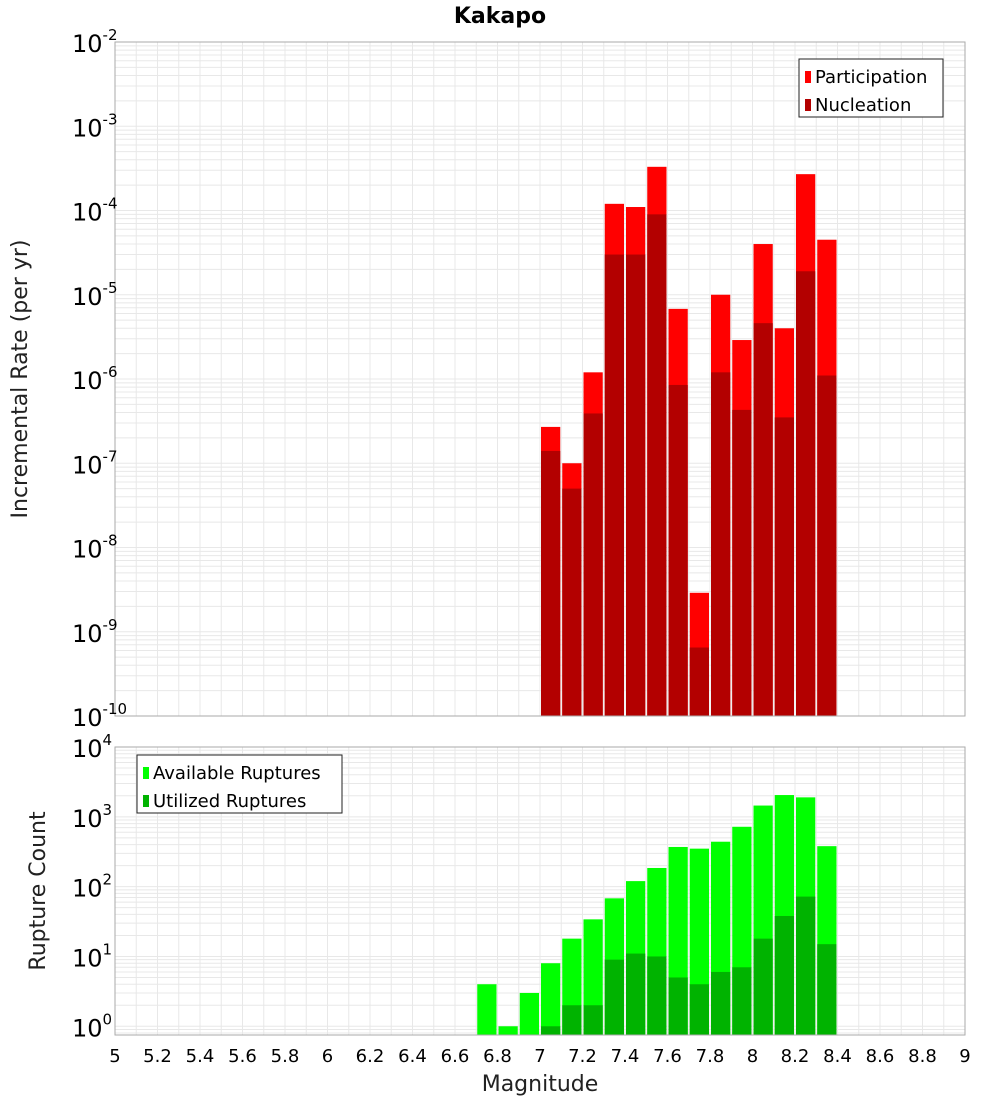  What do you see at coordinates (837, 1056) in the screenshot?
I see `x-tick-label: 8.4` at bounding box center [837, 1056].